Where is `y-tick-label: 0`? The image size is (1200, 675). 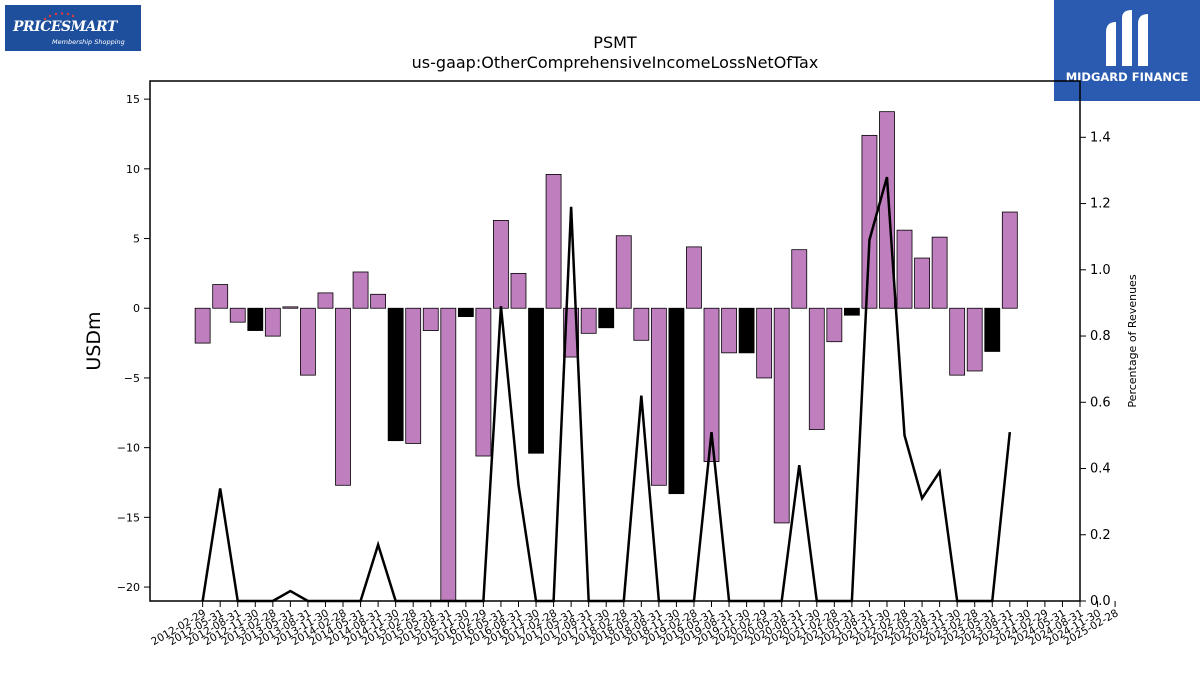
y-tick-label: 0 is located at coordinates (136, 308).